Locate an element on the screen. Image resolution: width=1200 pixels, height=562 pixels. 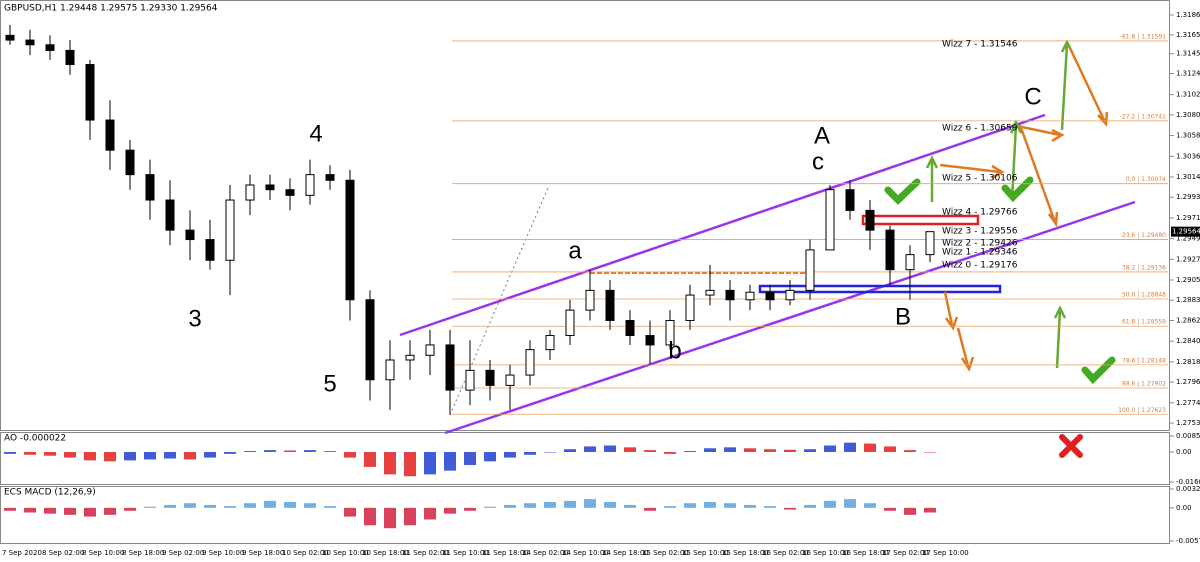
wave-label: C is located at coordinates (1032, 96).